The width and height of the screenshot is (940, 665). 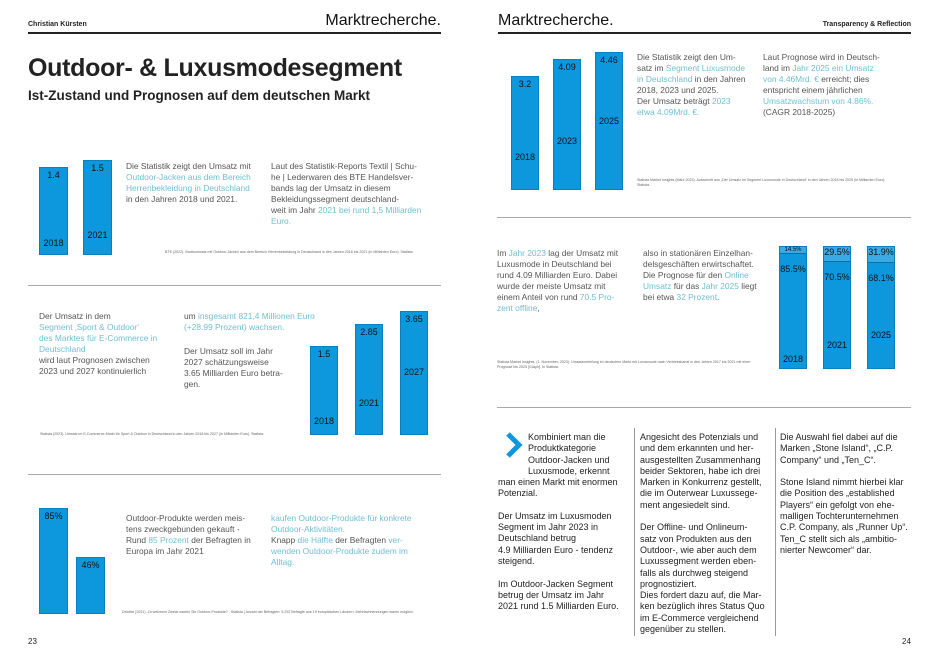 What do you see at coordinates (53, 560) in the screenshot?
I see `bar: 85%` at bounding box center [53, 560].